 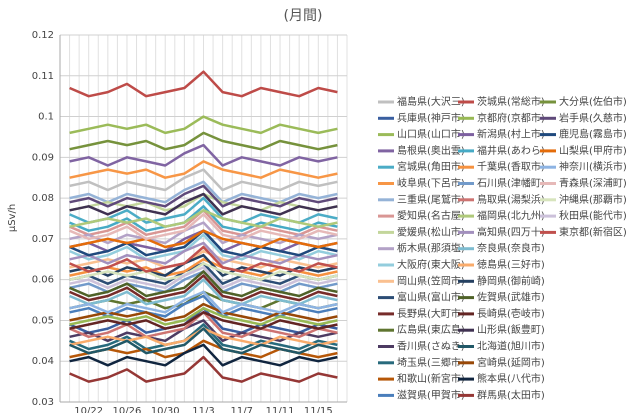 I want to click on y-tick-label: 0.08, so click(x=43, y=198).